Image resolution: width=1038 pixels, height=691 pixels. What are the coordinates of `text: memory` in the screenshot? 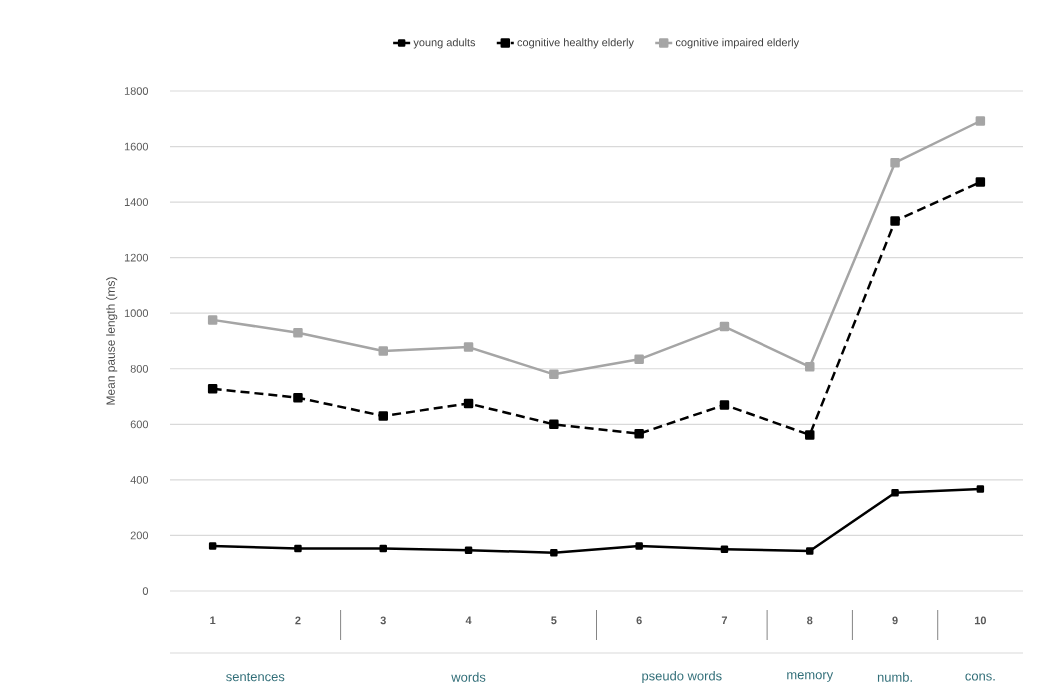 It's located at (810, 677).